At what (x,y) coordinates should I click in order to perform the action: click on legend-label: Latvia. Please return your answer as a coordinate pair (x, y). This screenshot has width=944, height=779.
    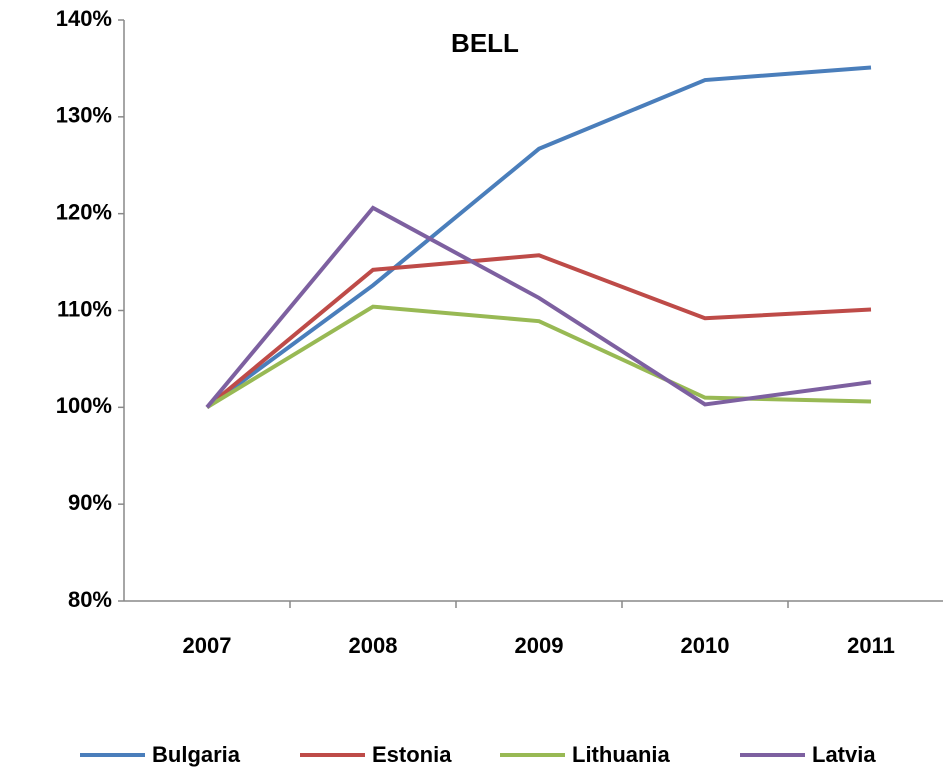
    Looking at the image, I should click on (844, 754).